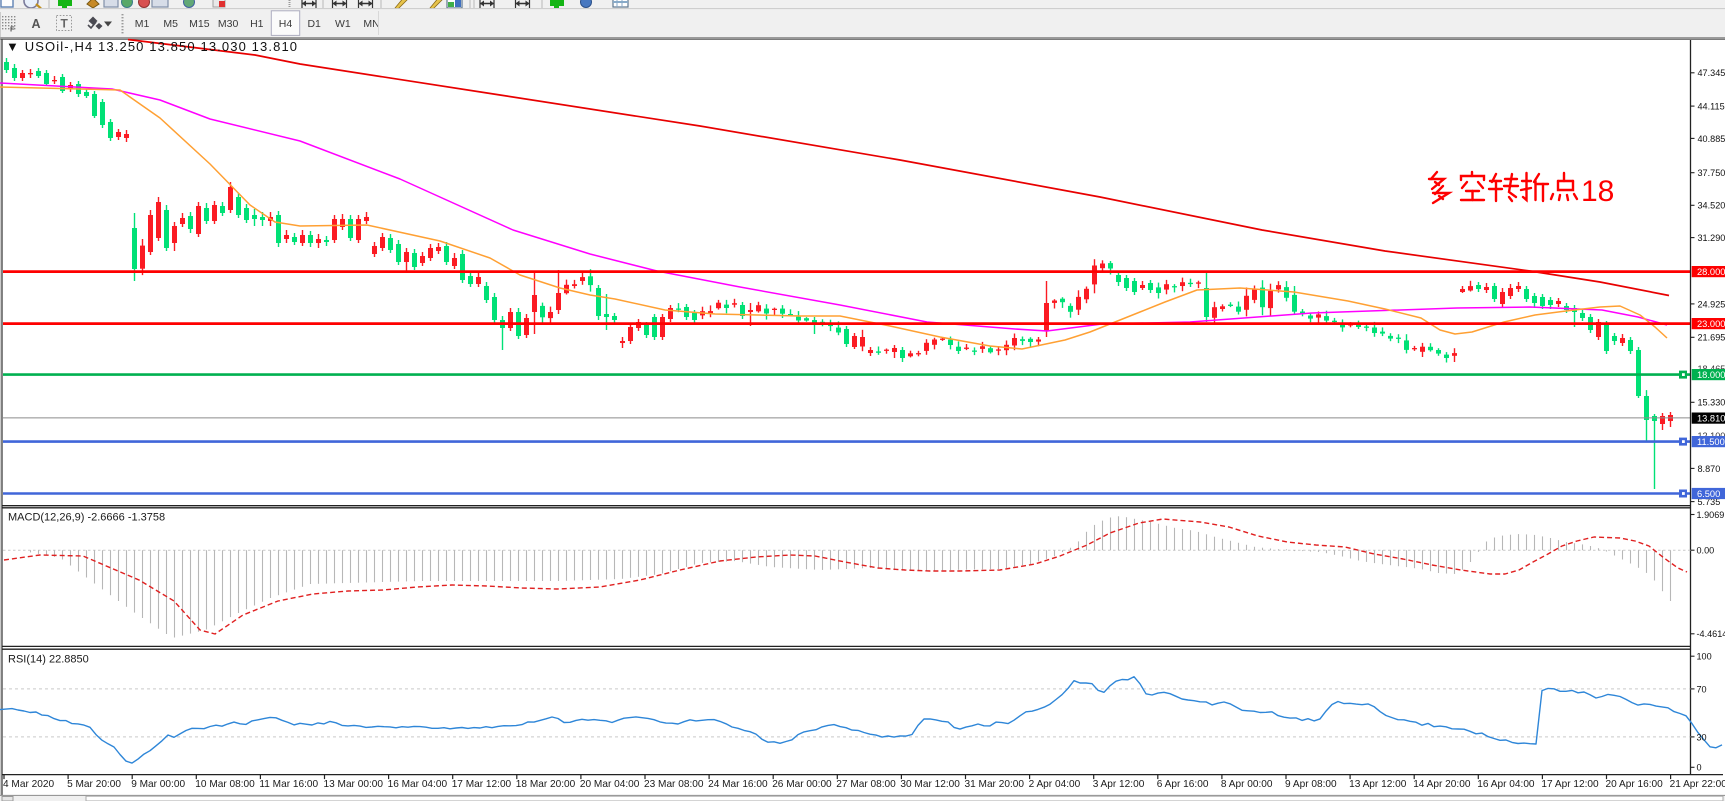 Image resolution: width=1725 pixels, height=801 pixels. I want to click on svg-text: D1, so click(314, 24).